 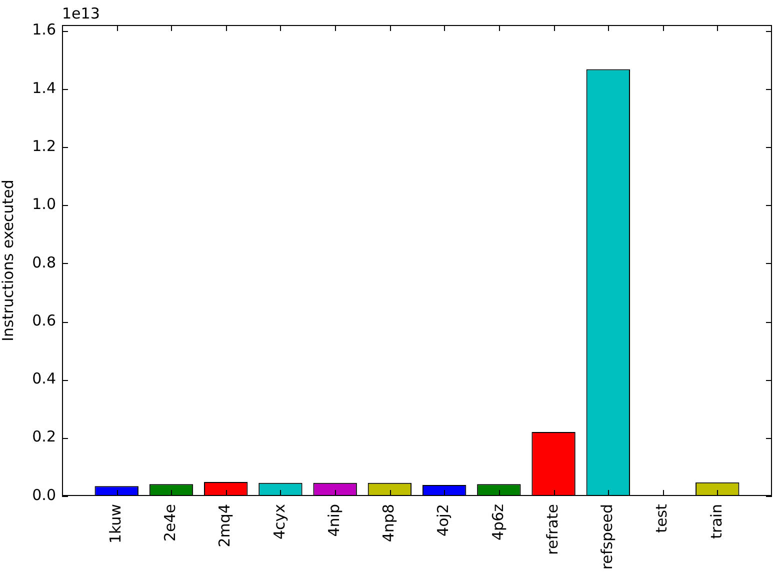 What do you see at coordinates (552, 529) in the screenshot?
I see `x-tick-label: refrate` at bounding box center [552, 529].